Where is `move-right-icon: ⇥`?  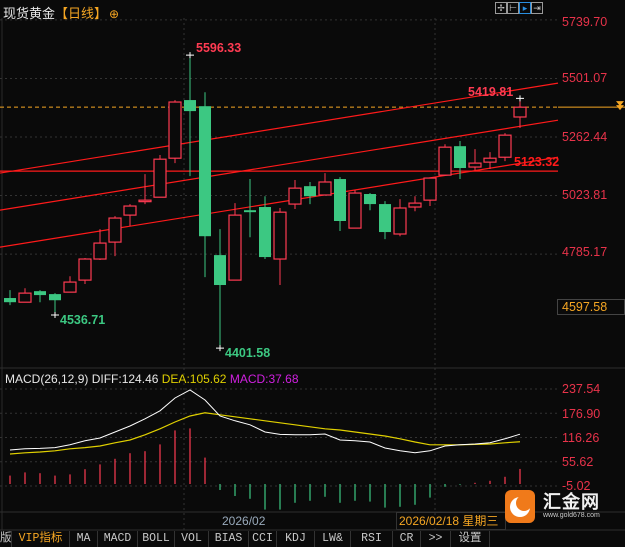 move-right-icon: ⇥ is located at coordinates (537, 8).